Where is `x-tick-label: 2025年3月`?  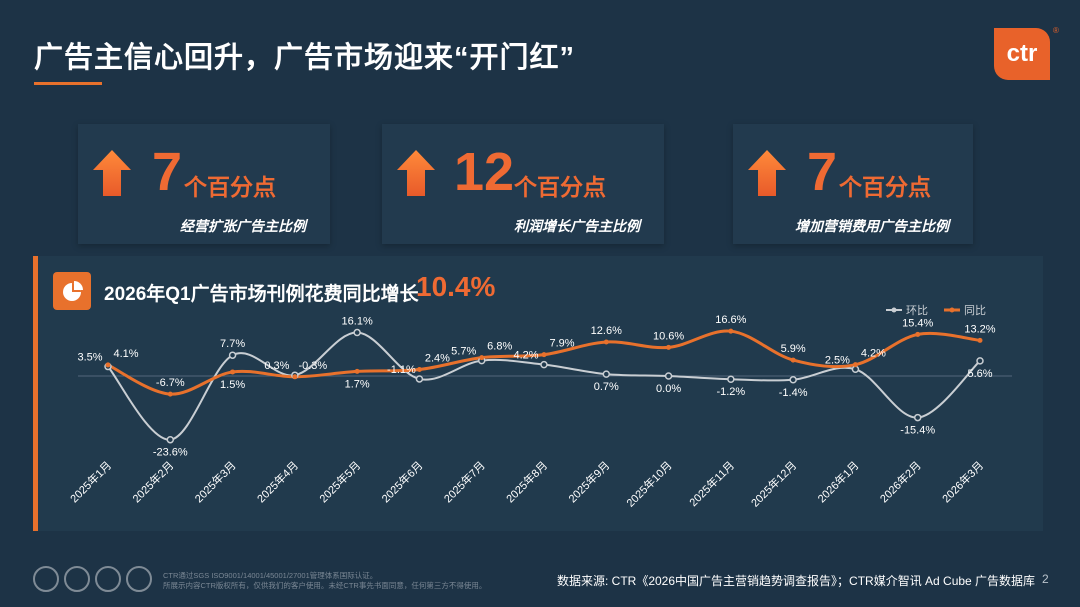 x-tick-label: 2025年3月 is located at coordinates (215, 481).